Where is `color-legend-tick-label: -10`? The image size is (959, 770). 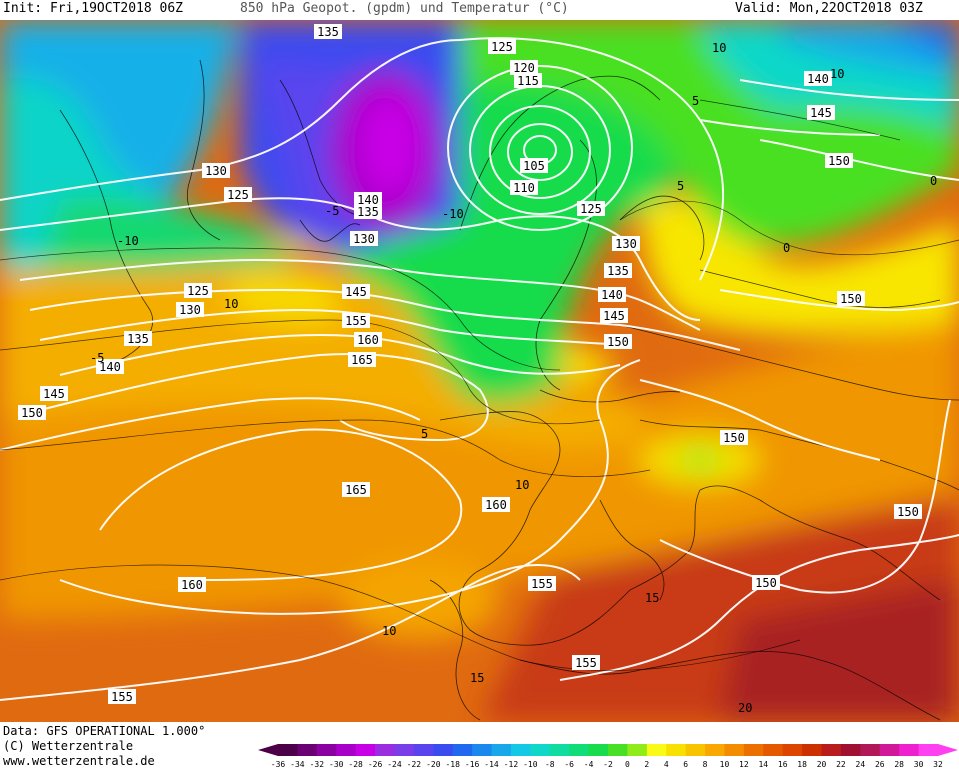
color-legend-tick-label: -10 is located at coordinates (530, 764).